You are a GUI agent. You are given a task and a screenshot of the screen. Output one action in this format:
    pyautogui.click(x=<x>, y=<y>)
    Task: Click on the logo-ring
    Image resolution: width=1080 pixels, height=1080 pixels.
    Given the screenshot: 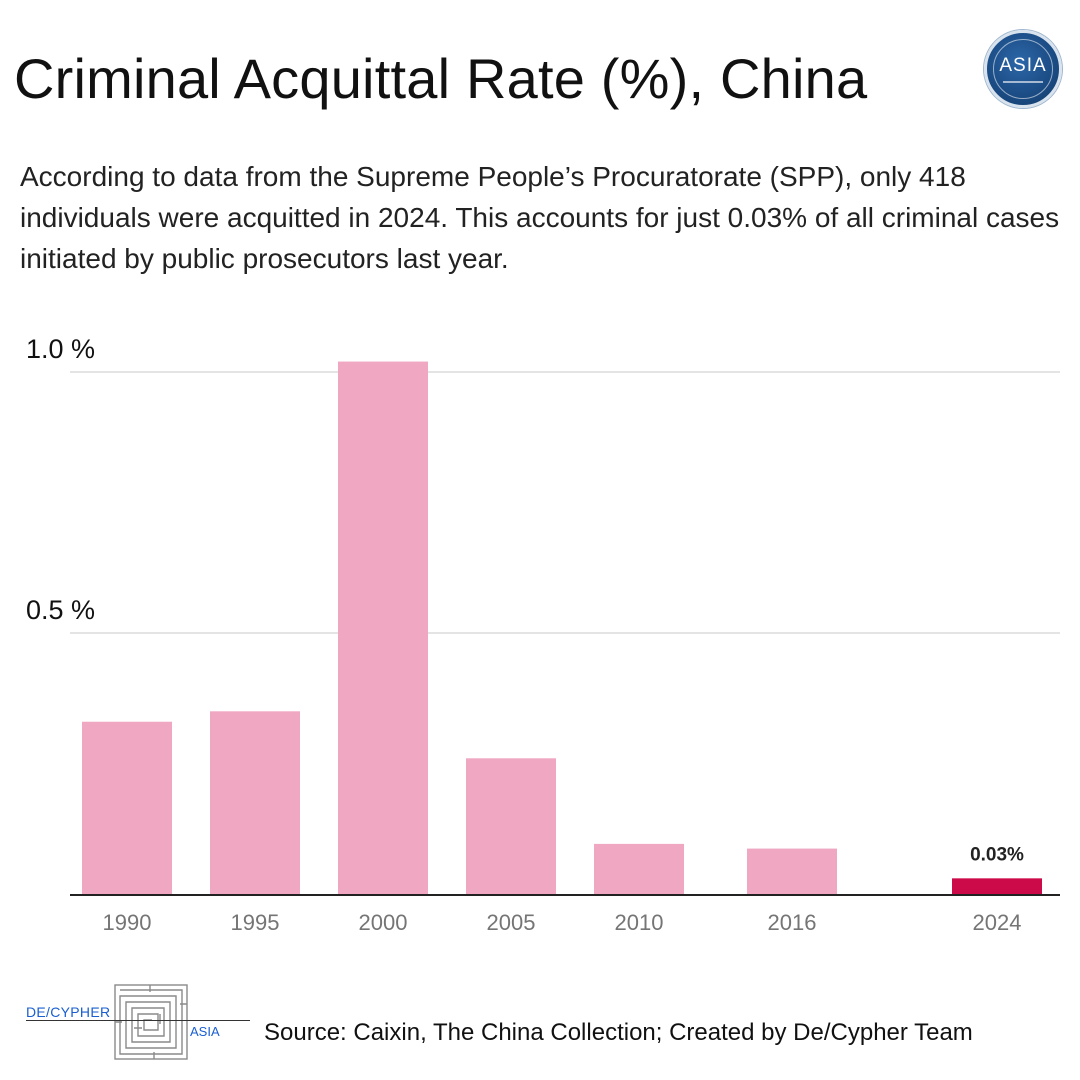 What is the action you would take?
    pyautogui.click(x=1023, y=69)
    